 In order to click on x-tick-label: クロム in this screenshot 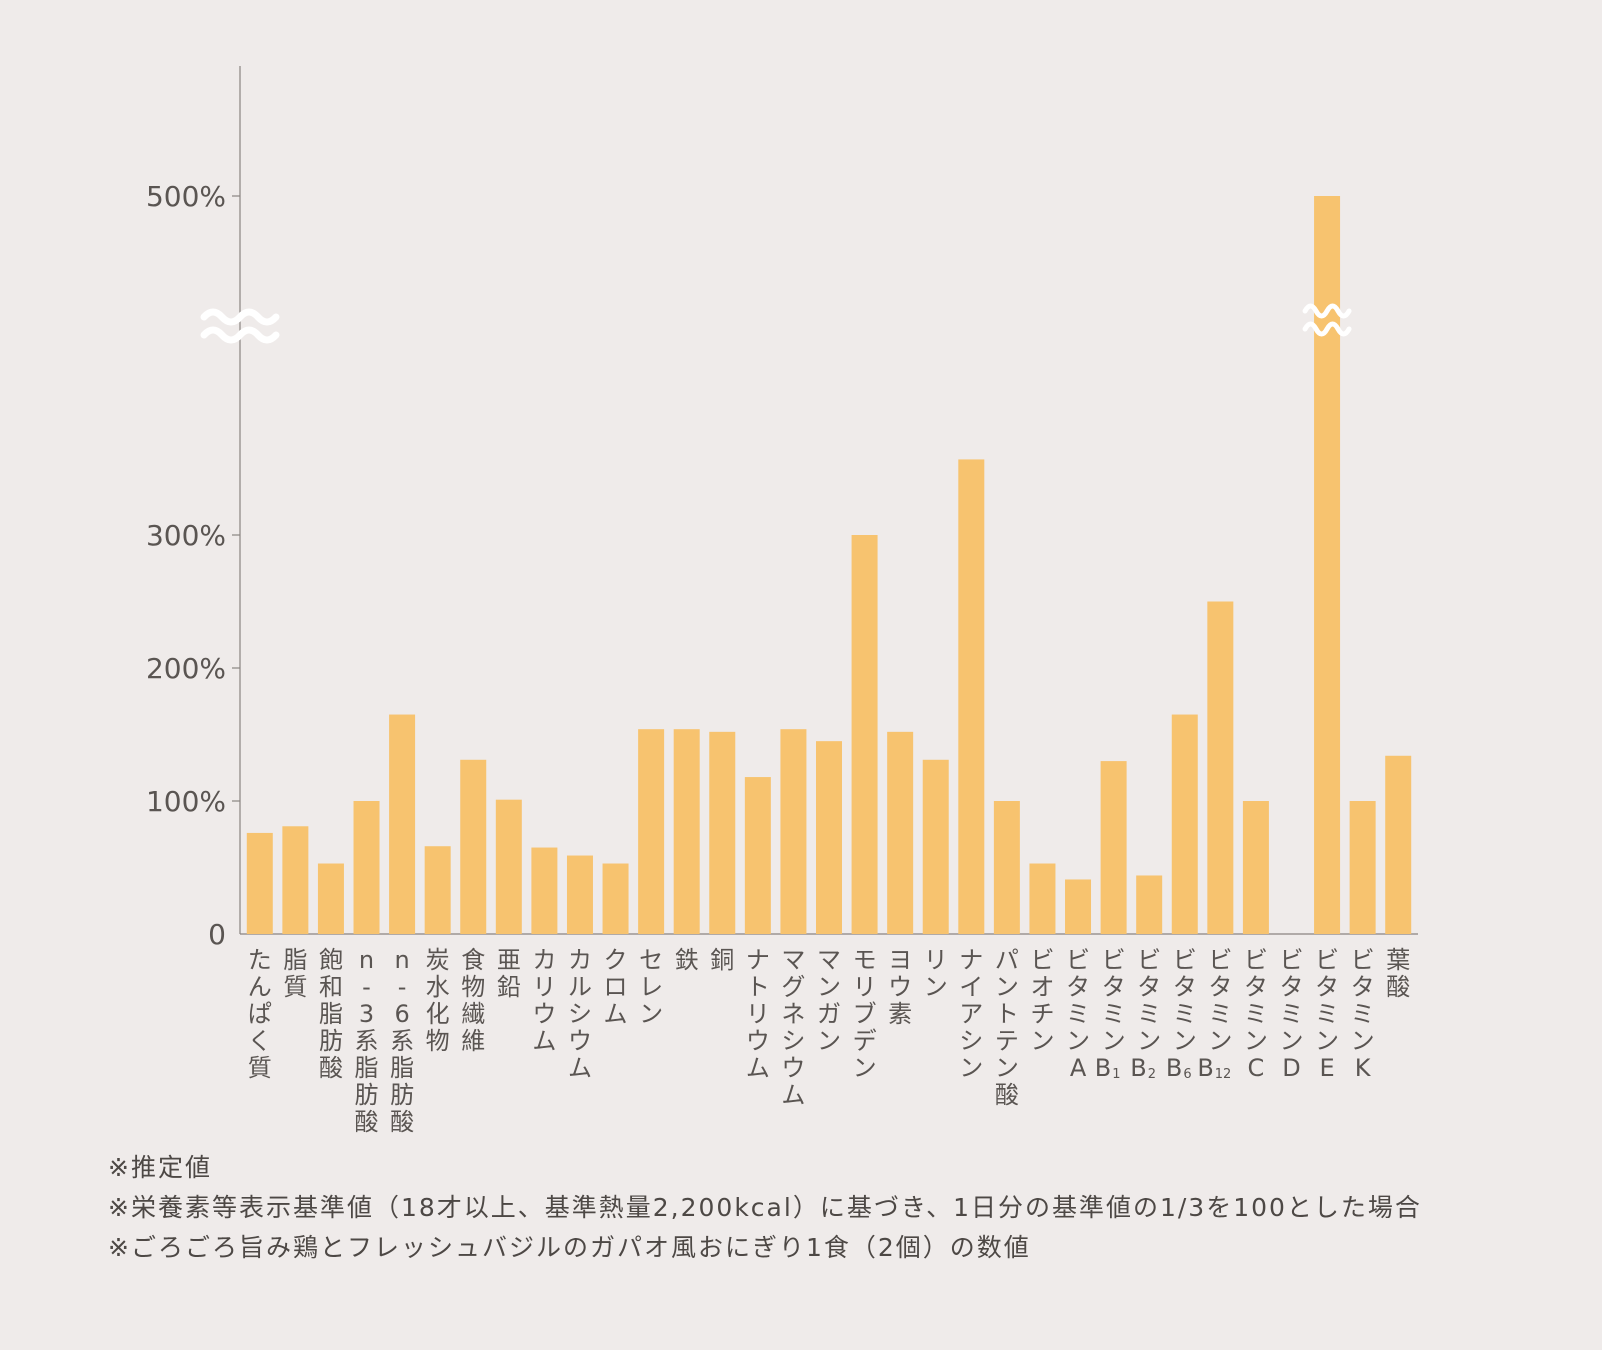, I will do `click(616, 987)`.